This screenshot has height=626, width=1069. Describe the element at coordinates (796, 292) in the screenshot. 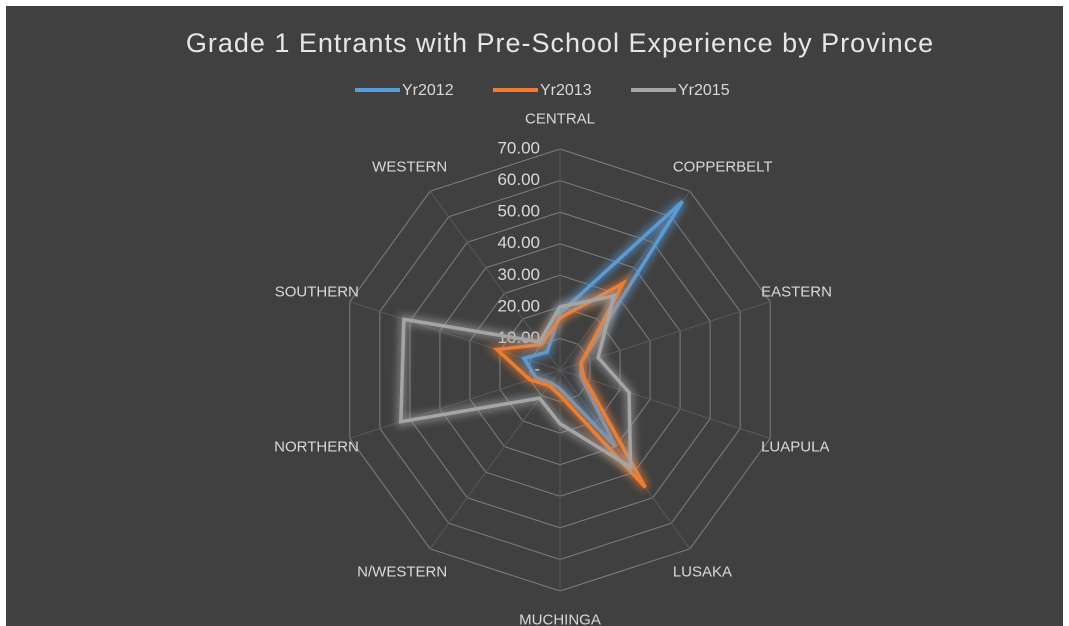

I see `category-label: EASTERN` at that location.